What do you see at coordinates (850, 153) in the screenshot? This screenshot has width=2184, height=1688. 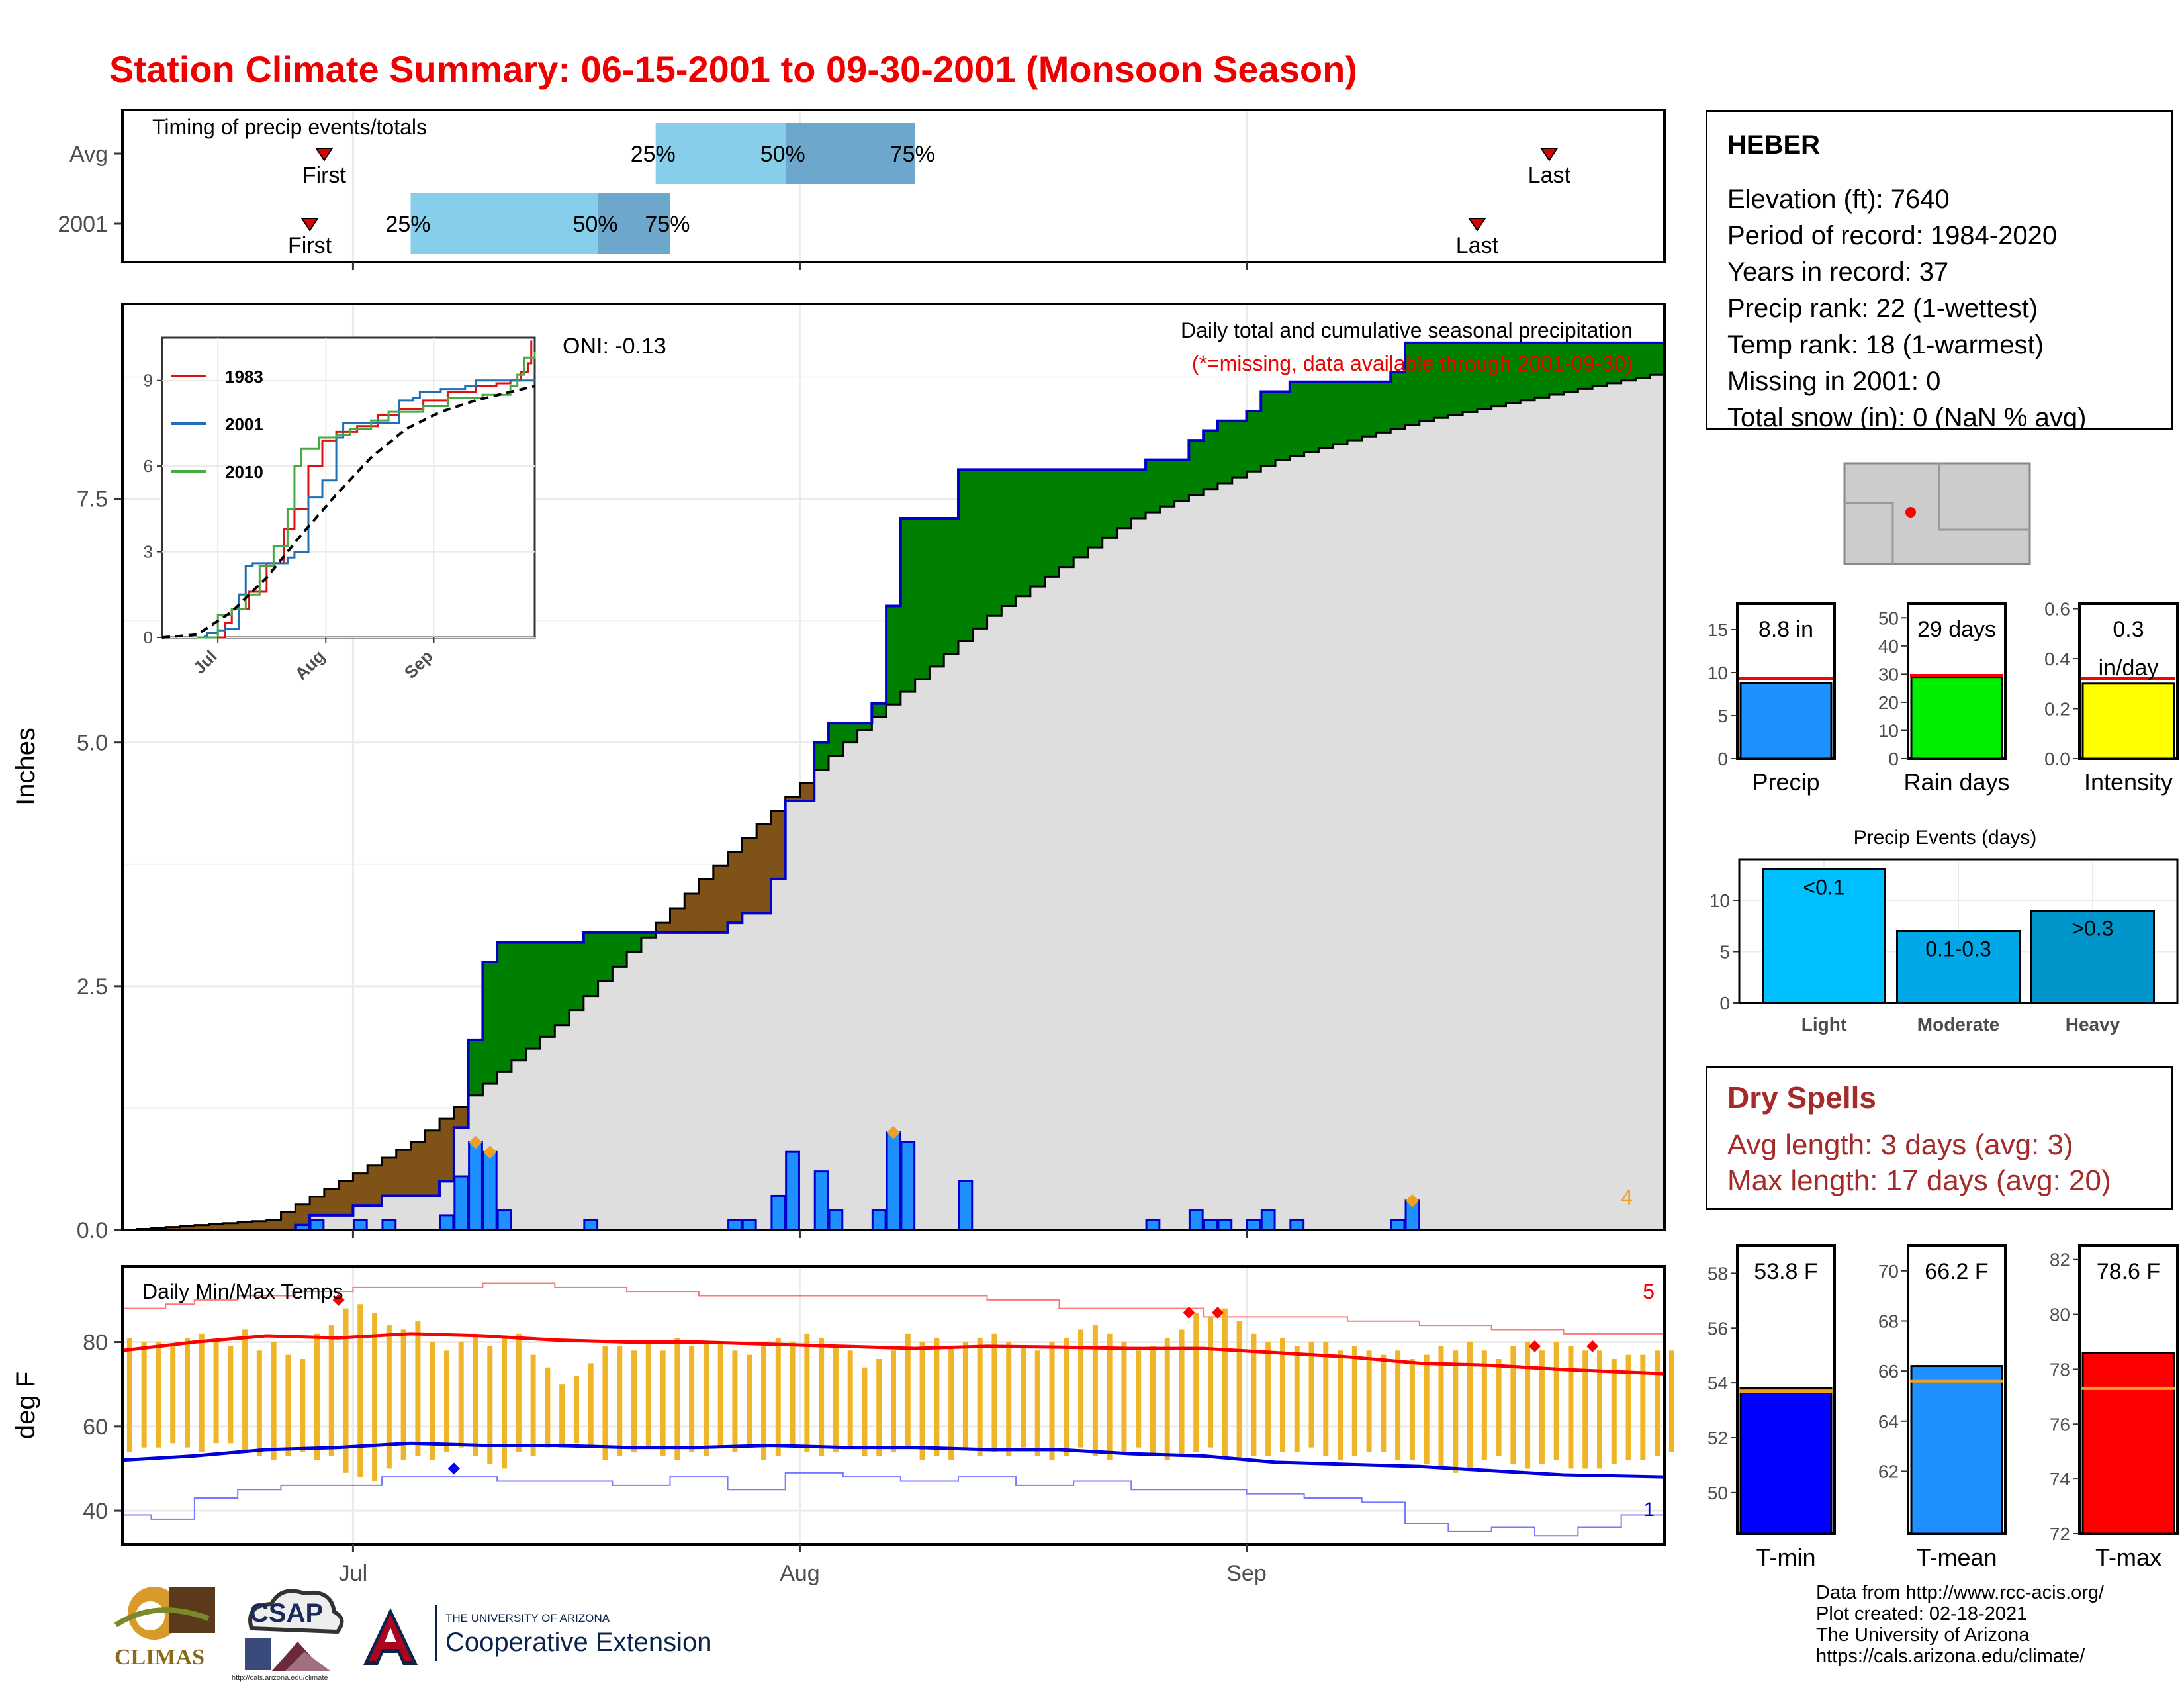 I see `timing-q50-q75-bar` at bounding box center [850, 153].